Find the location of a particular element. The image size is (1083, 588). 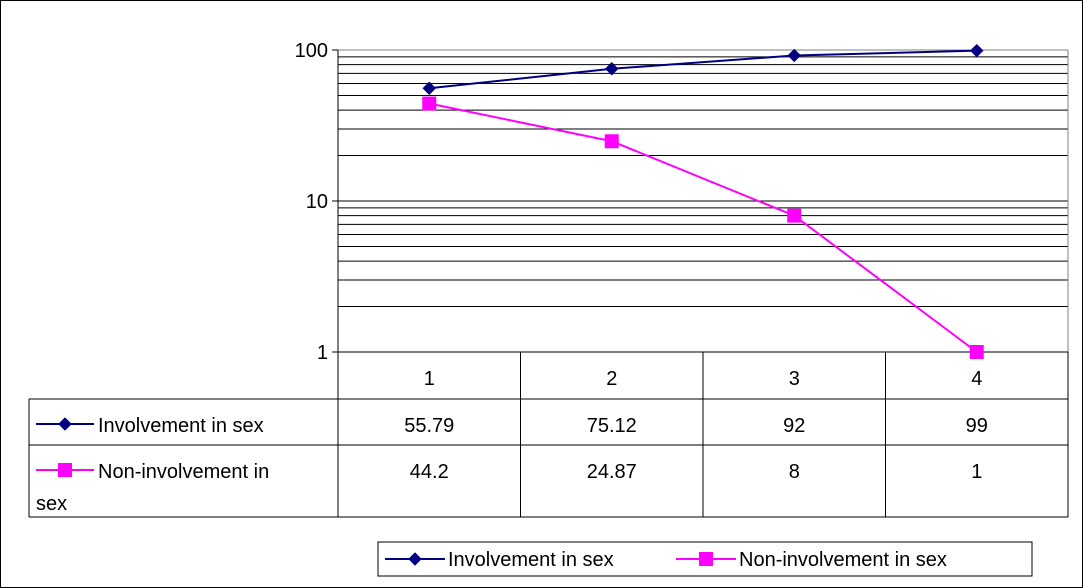

x-tick-label: 3 is located at coordinates (794, 379).